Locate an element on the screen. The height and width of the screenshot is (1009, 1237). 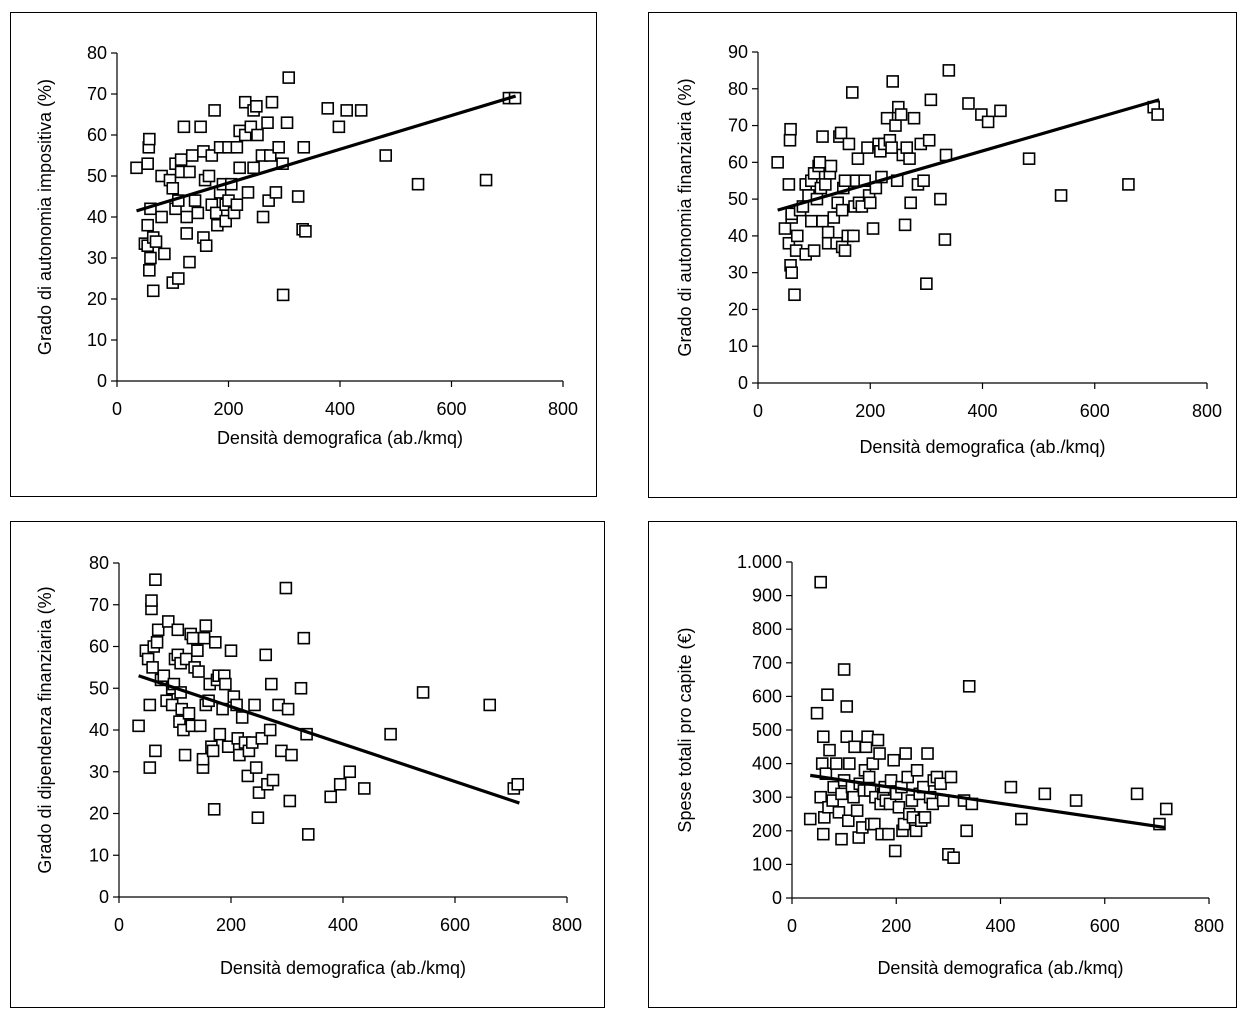
x-tick-label: 800 is located at coordinates (567, 925).